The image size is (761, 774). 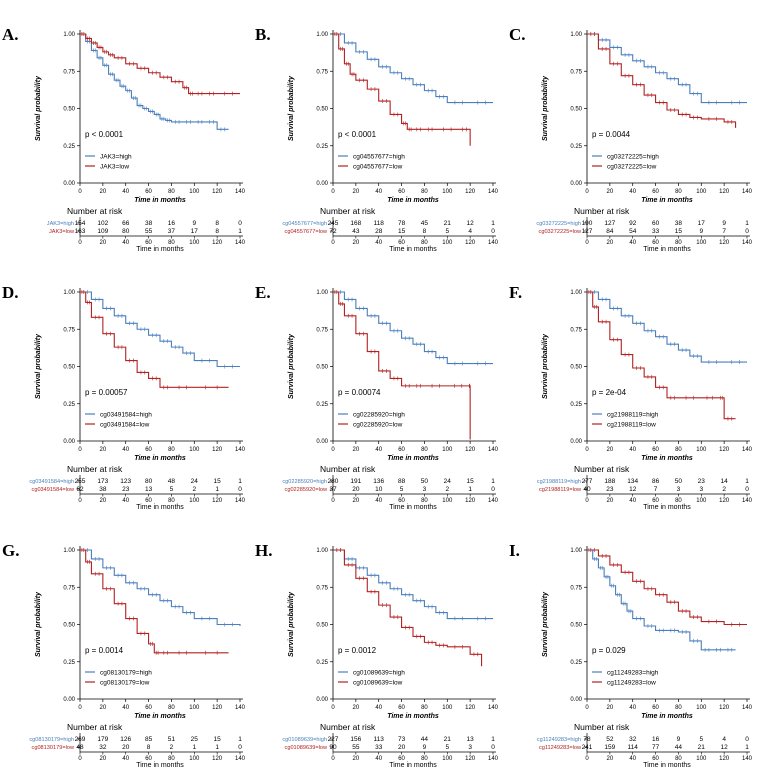 What do you see at coordinates (10, 34) in the screenshot?
I see `panel-letter: A.` at bounding box center [10, 34].